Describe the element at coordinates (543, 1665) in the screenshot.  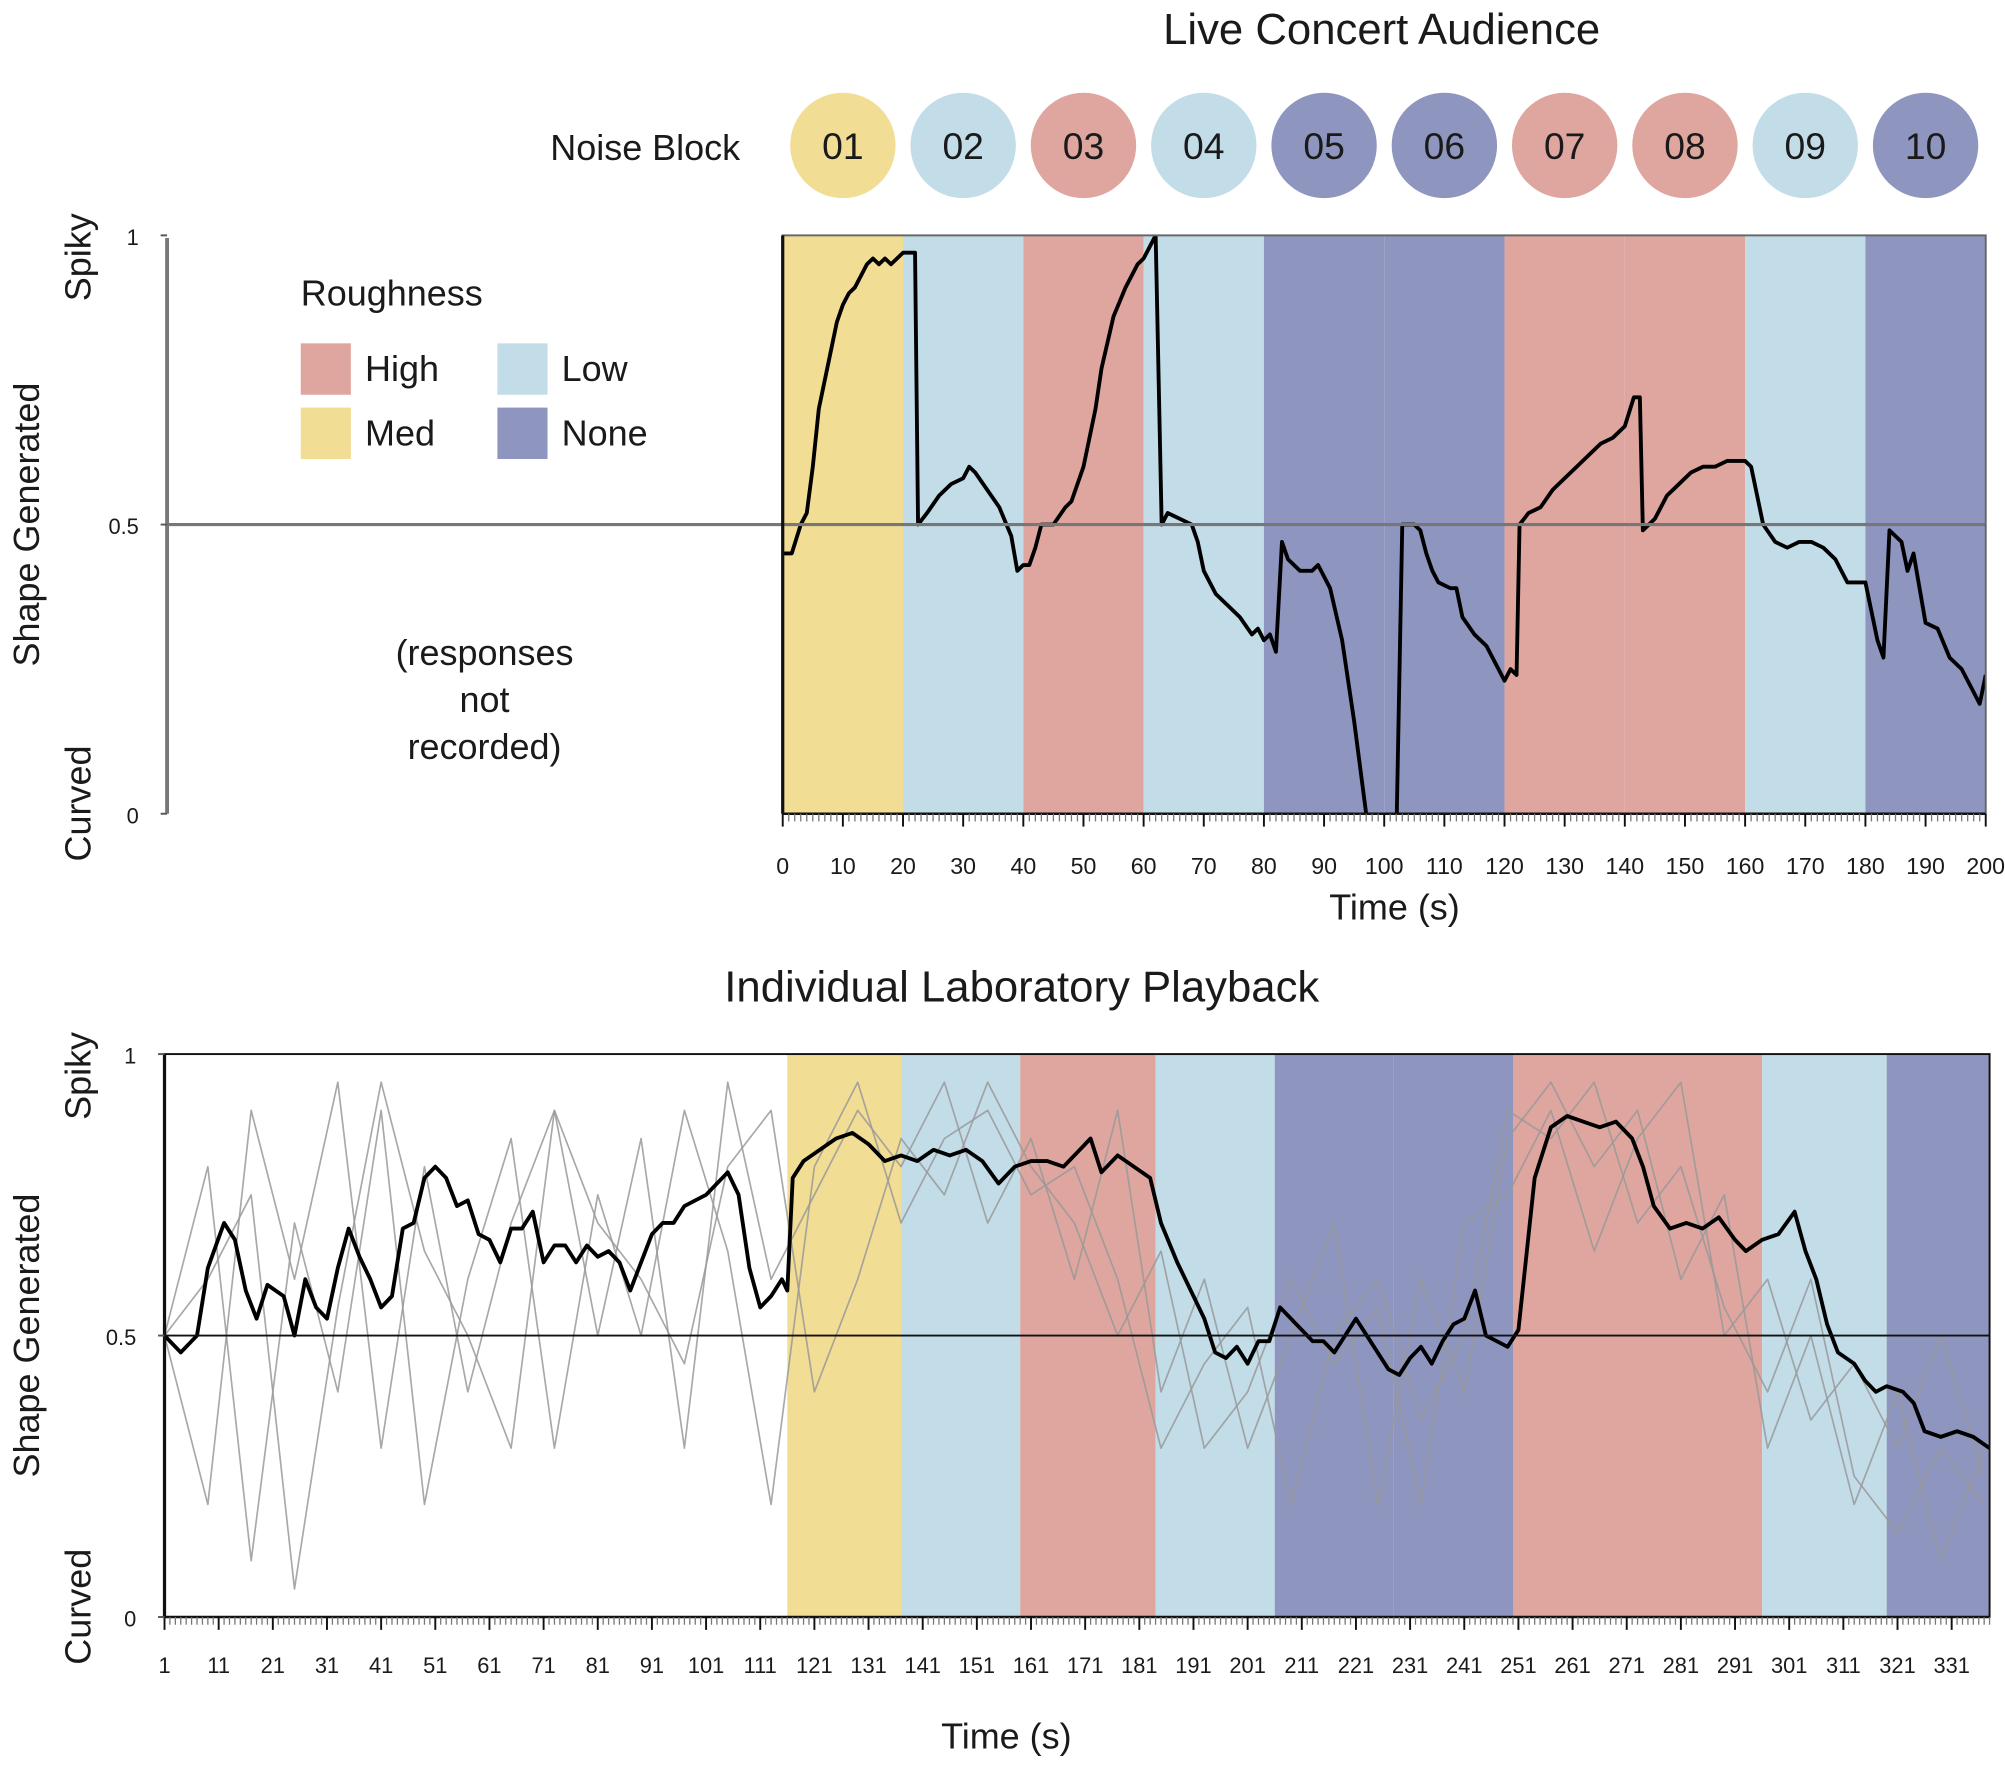
I see `x-tick-label: 71` at that location.